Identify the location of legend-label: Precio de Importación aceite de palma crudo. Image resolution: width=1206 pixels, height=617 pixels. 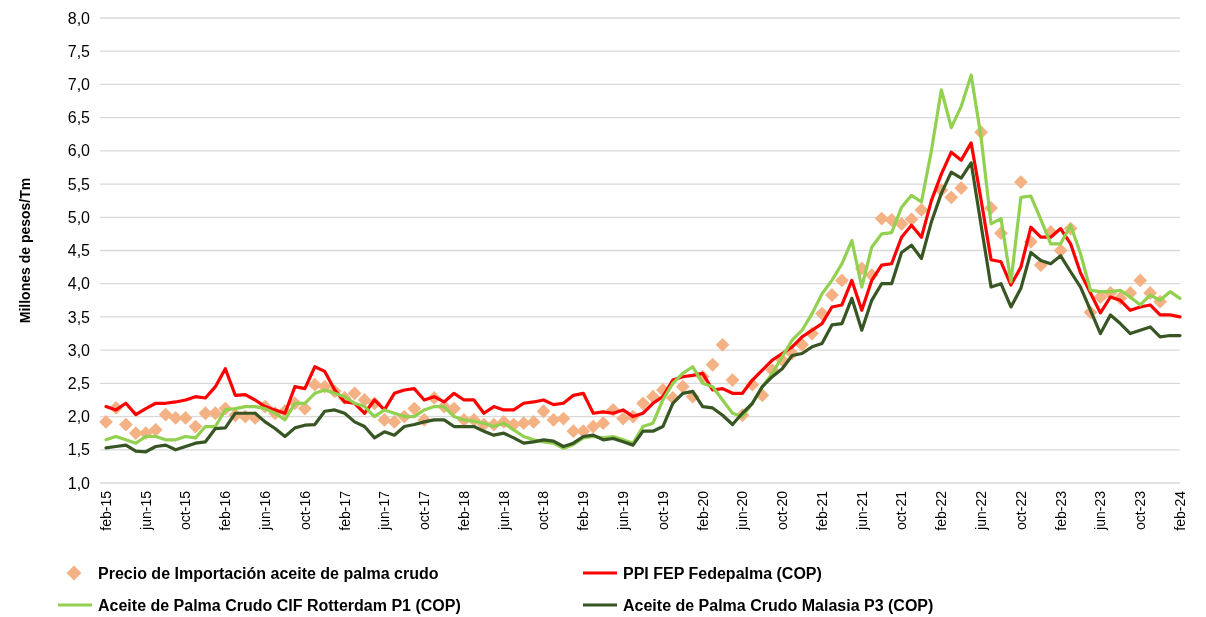
(268, 573).